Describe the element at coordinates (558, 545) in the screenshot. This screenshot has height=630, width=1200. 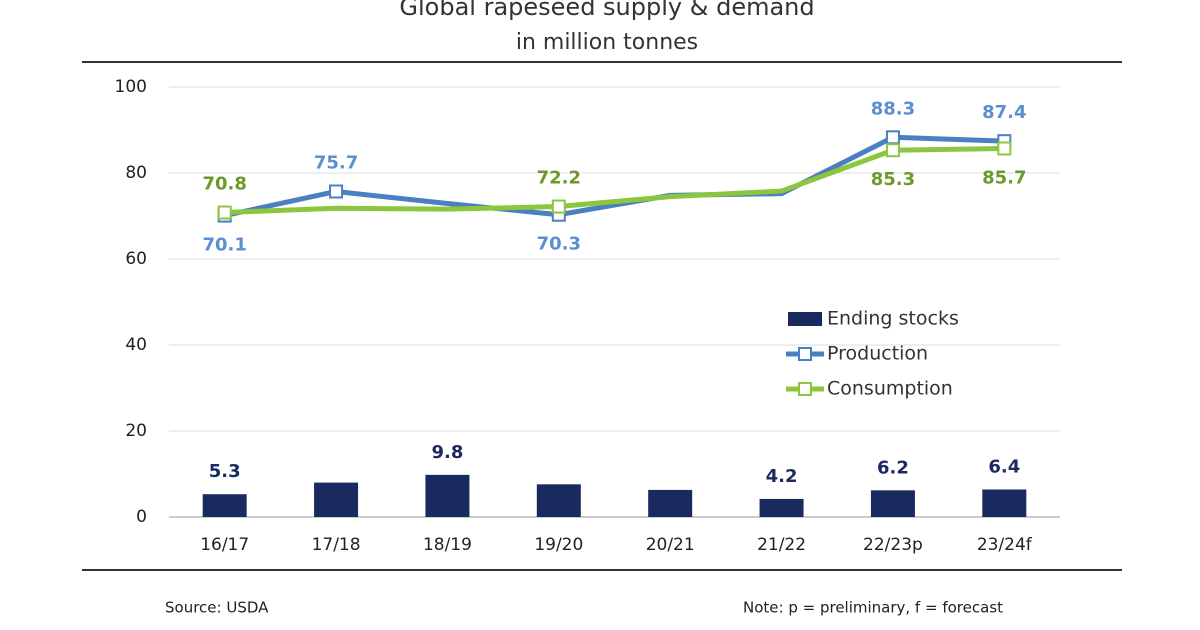
I see `x-tick-label: 19/20` at that location.